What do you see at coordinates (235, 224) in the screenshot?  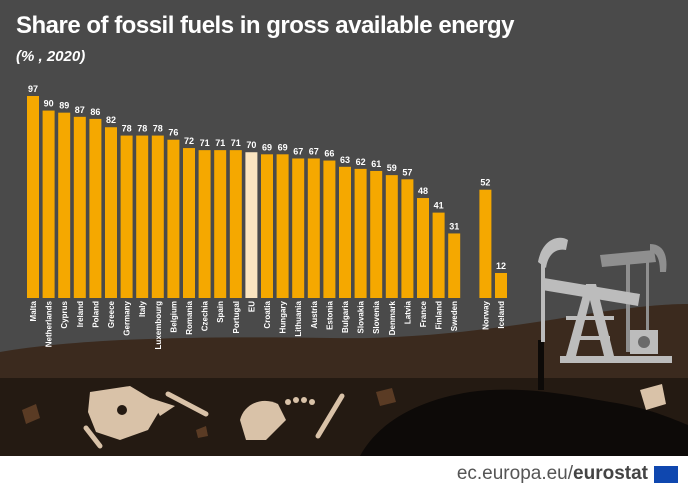 I see `bar-portugal` at bounding box center [235, 224].